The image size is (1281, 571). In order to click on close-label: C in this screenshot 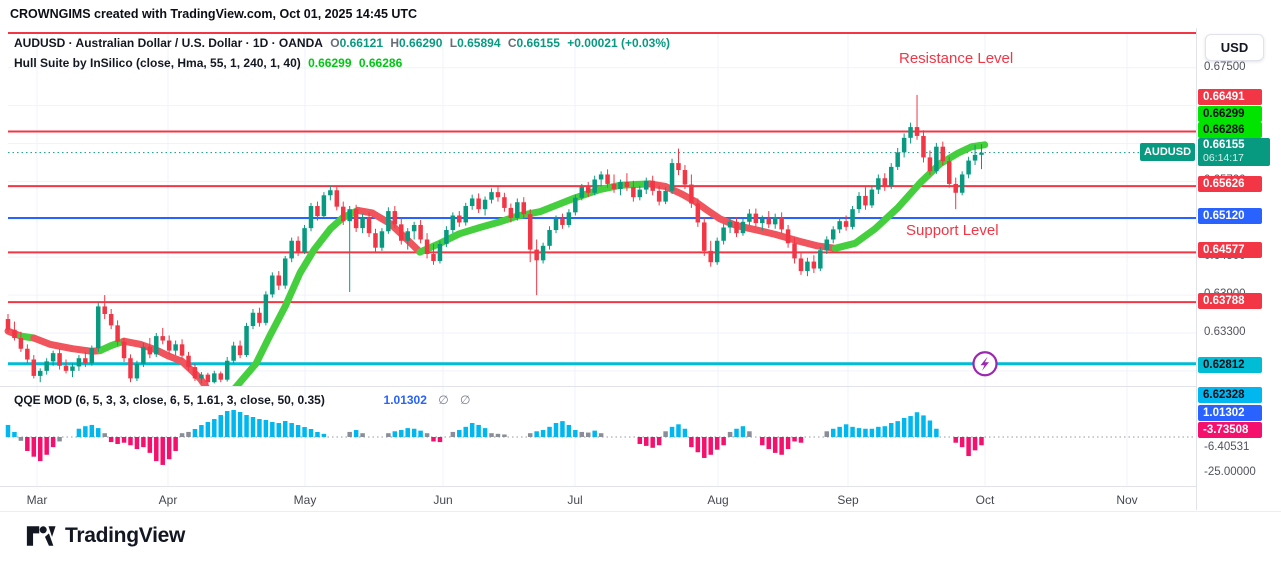, I will do `click(512, 43)`.